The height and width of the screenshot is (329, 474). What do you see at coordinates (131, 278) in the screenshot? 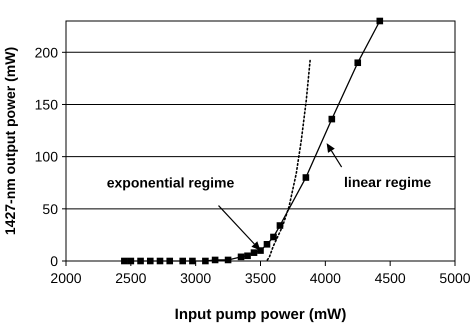
I see `x-tick-label: 2500` at bounding box center [131, 278].